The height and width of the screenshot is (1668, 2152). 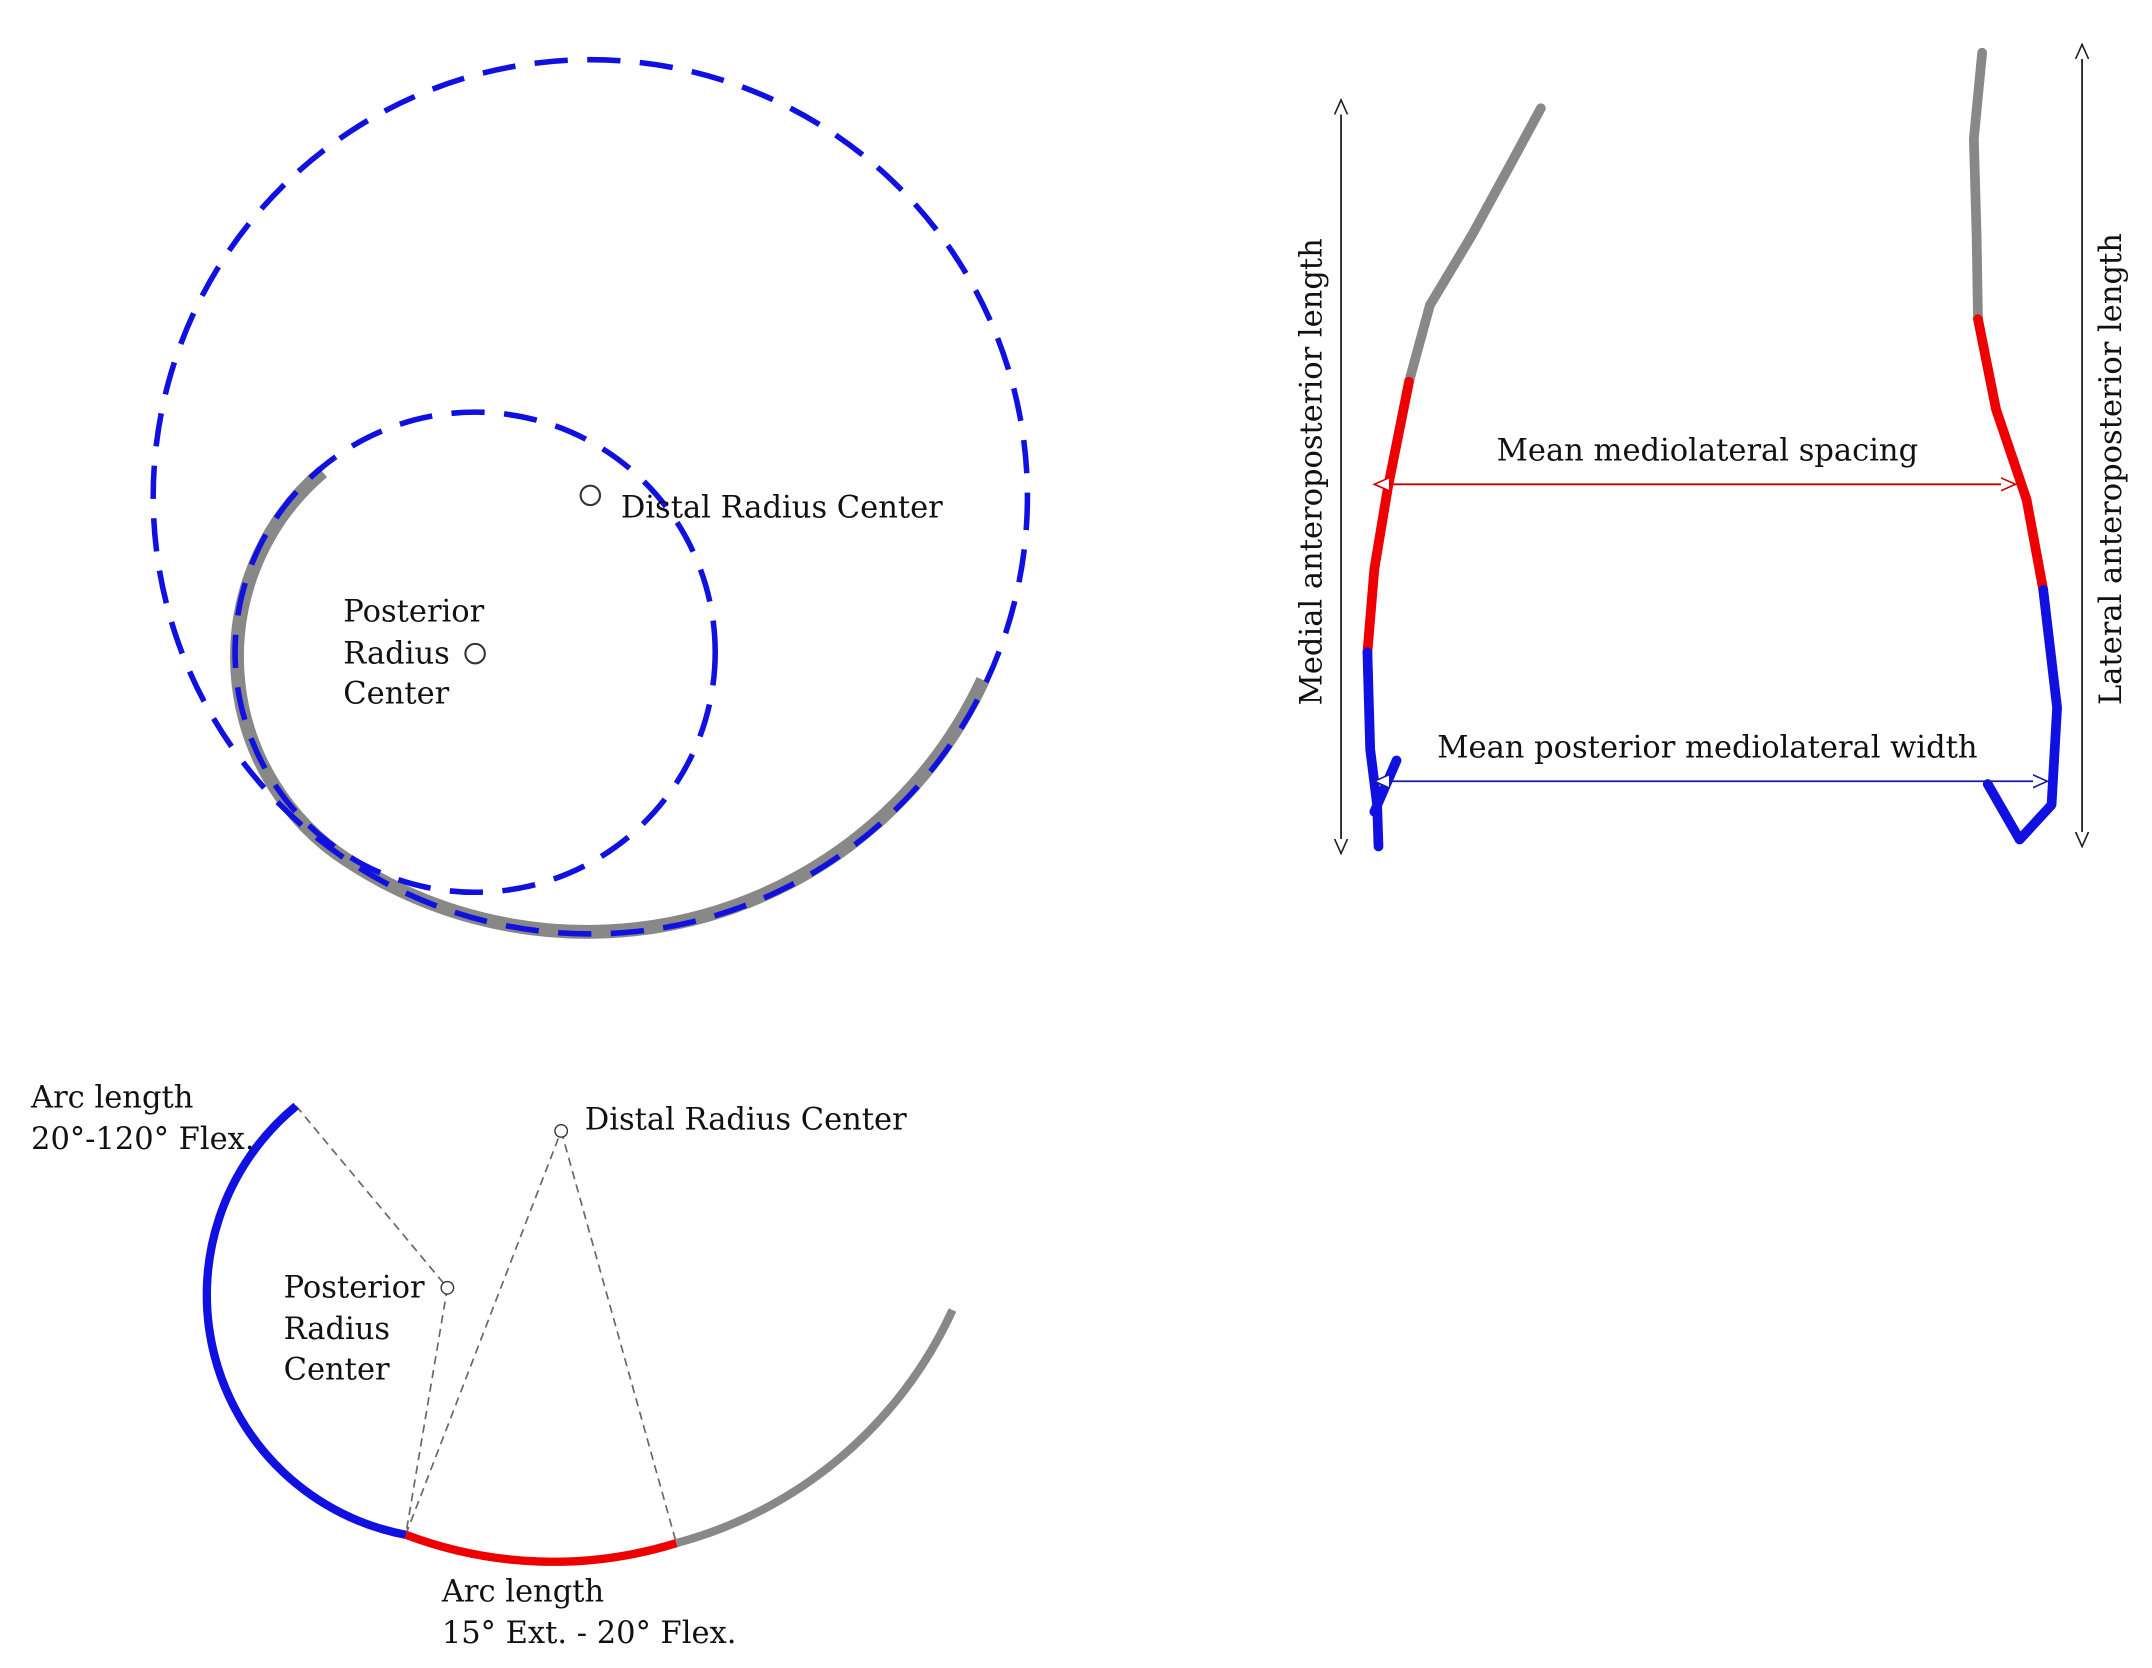 I want to click on blue-arc, so click(x=304, y=1320).